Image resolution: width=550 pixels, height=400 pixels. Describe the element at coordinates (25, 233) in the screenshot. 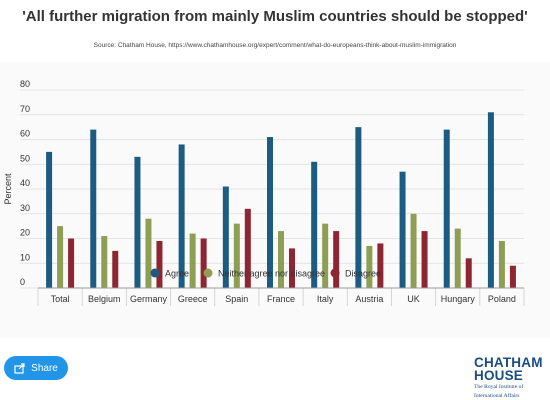

I see `y-tick-label: 20` at that location.